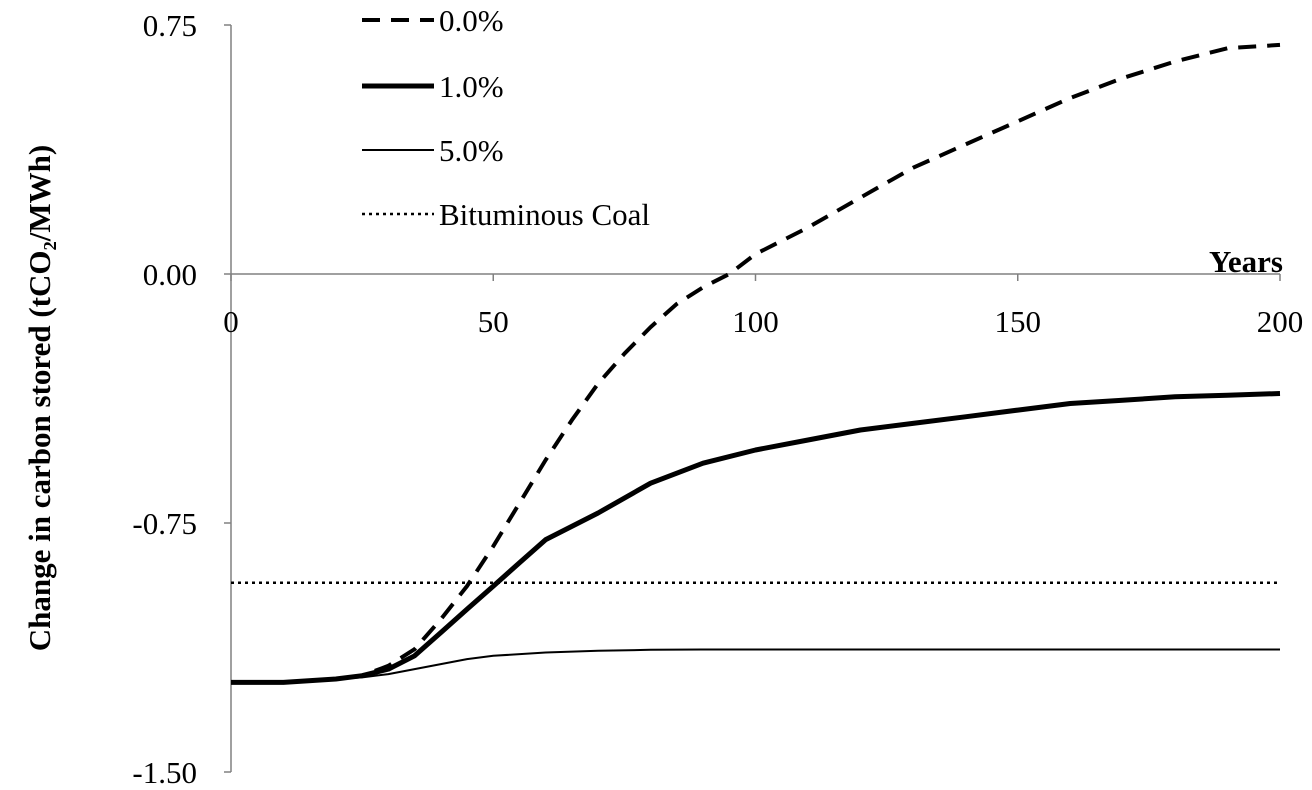 The width and height of the screenshot is (1312, 790). Describe the element at coordinates (231, 321) in the screenshot. I see `x-tick-label: 0` at that location.